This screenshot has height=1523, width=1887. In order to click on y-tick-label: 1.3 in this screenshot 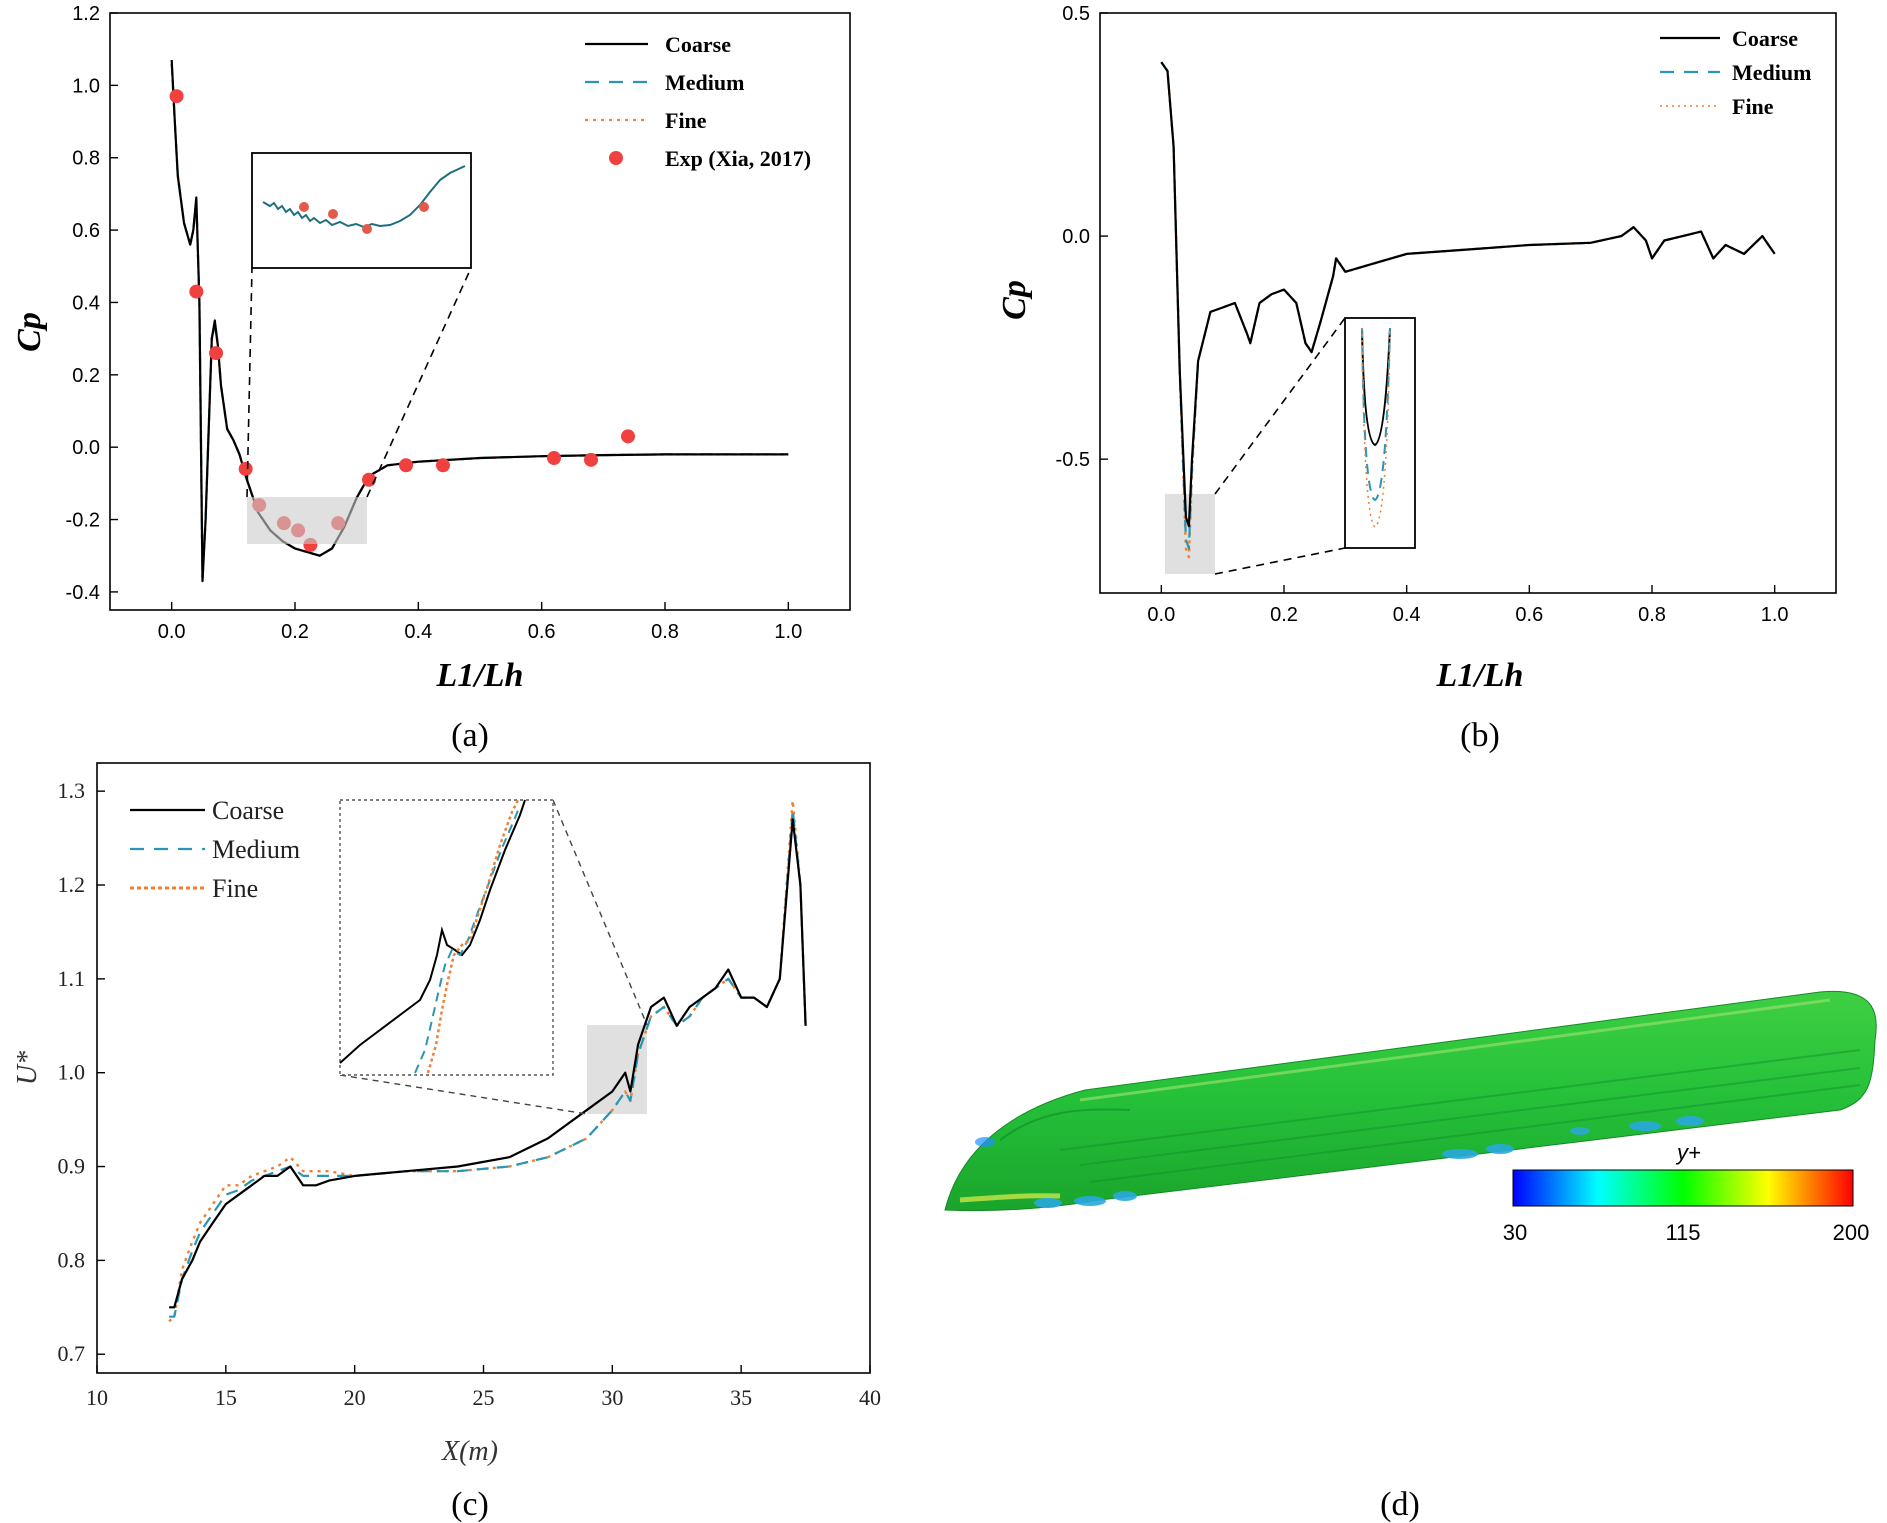, I will do `click(72, 790)`.